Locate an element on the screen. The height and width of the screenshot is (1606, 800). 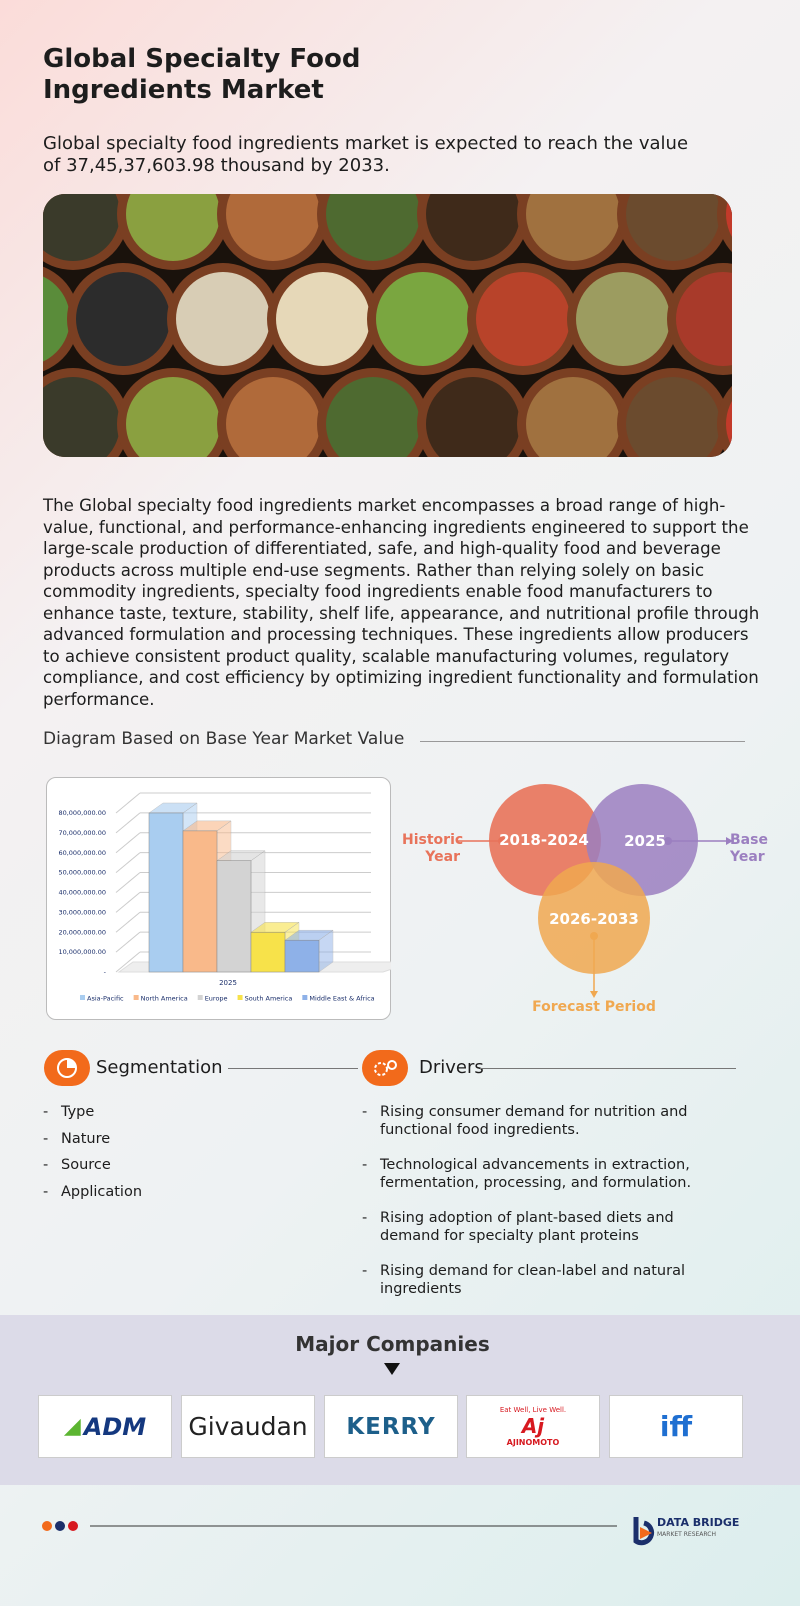
base-label: Base Year is located at coordinates (749, 848).